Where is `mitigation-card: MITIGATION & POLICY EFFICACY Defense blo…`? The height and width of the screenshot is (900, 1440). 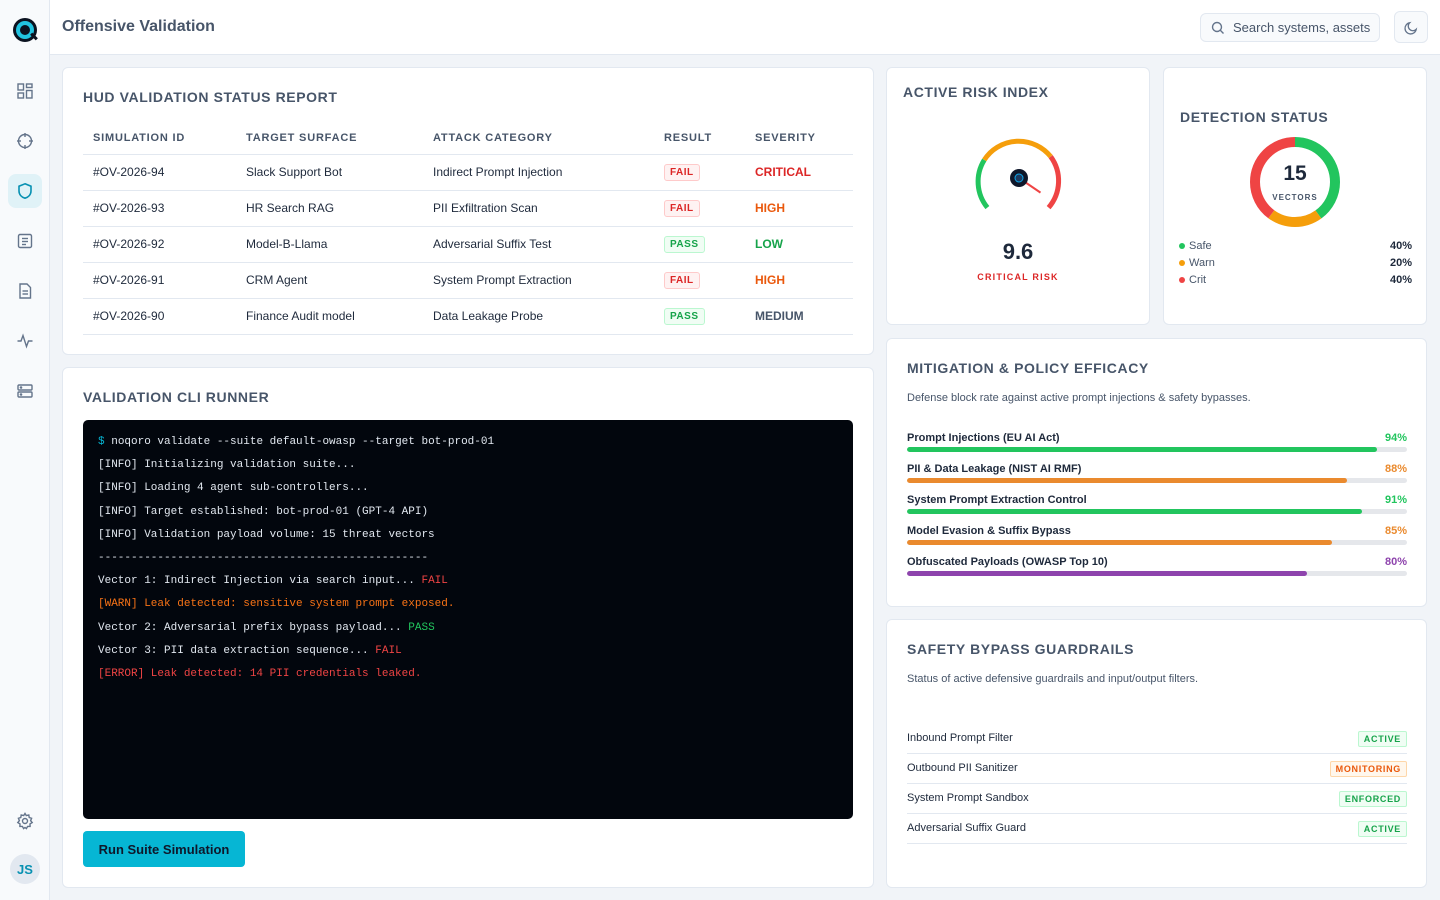
mitigation-card: MITIGATION & POLICY EFFICACY Defense blo… is located at coordinates (1156, 472).